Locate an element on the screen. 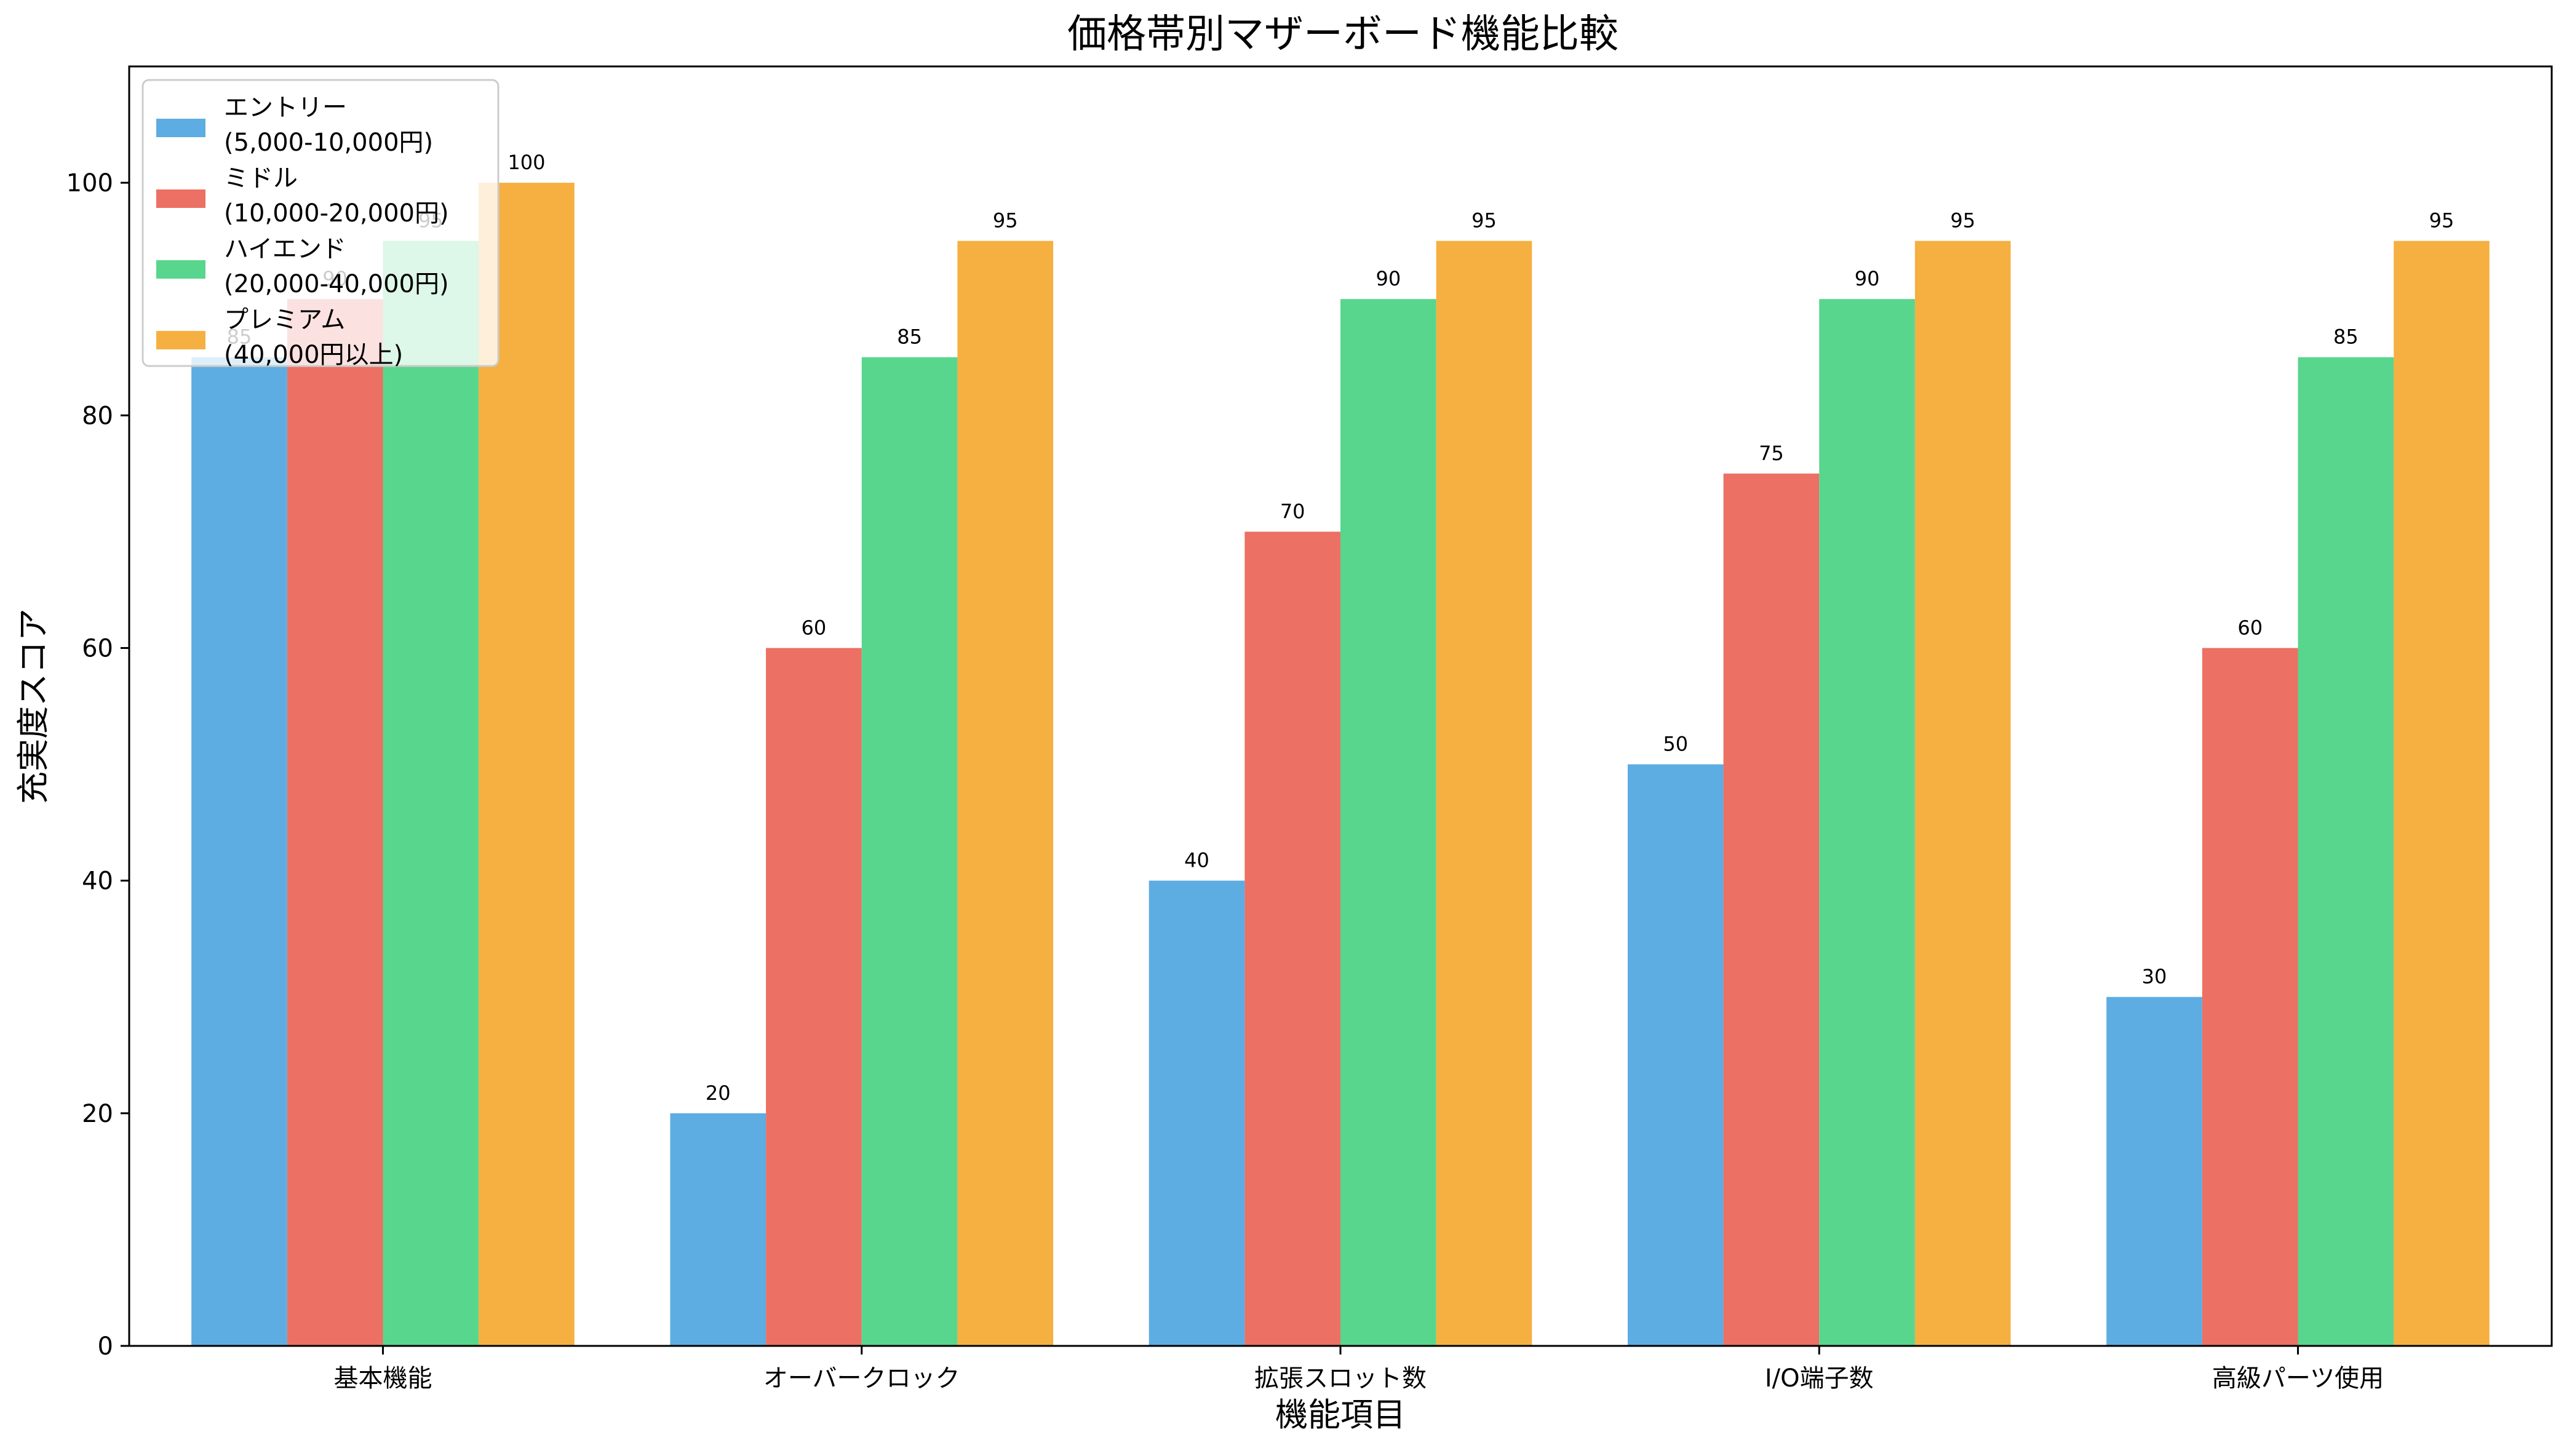 The image size is (2564, 1456). x-tick-label: オーバークロック is located at coordinates (861, 1378).